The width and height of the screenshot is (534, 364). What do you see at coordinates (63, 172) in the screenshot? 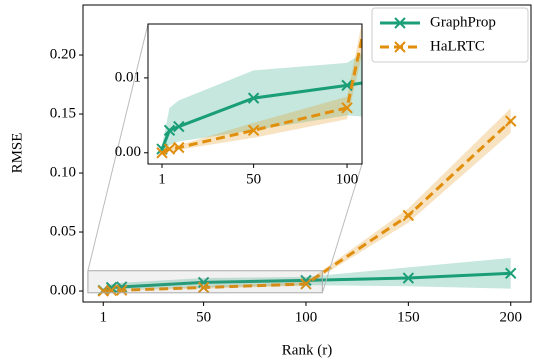
I see `y-tick-label: 0.10` at bounding box center [63, 172].